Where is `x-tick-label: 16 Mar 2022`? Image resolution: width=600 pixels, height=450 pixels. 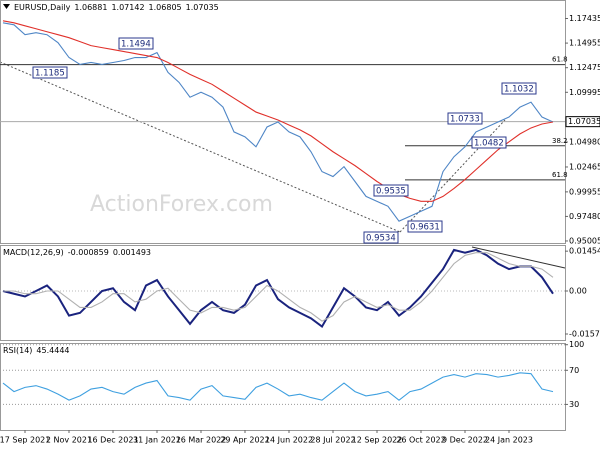 x-tick-label: 16 Mar 2022 is located at coordinates (201, 440).